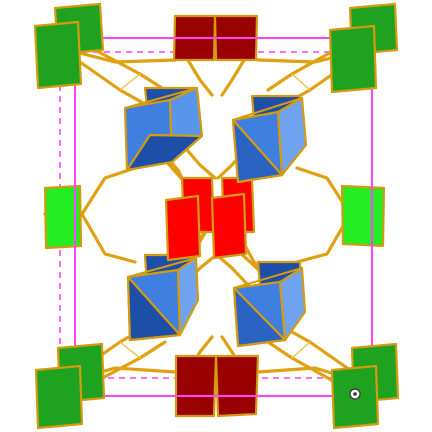 This screenshot has height=432, width=432. What do you see at coordinates (63, 217) in the screenshot?
I see `light-green-square-left` at bounding box center [63, 217].